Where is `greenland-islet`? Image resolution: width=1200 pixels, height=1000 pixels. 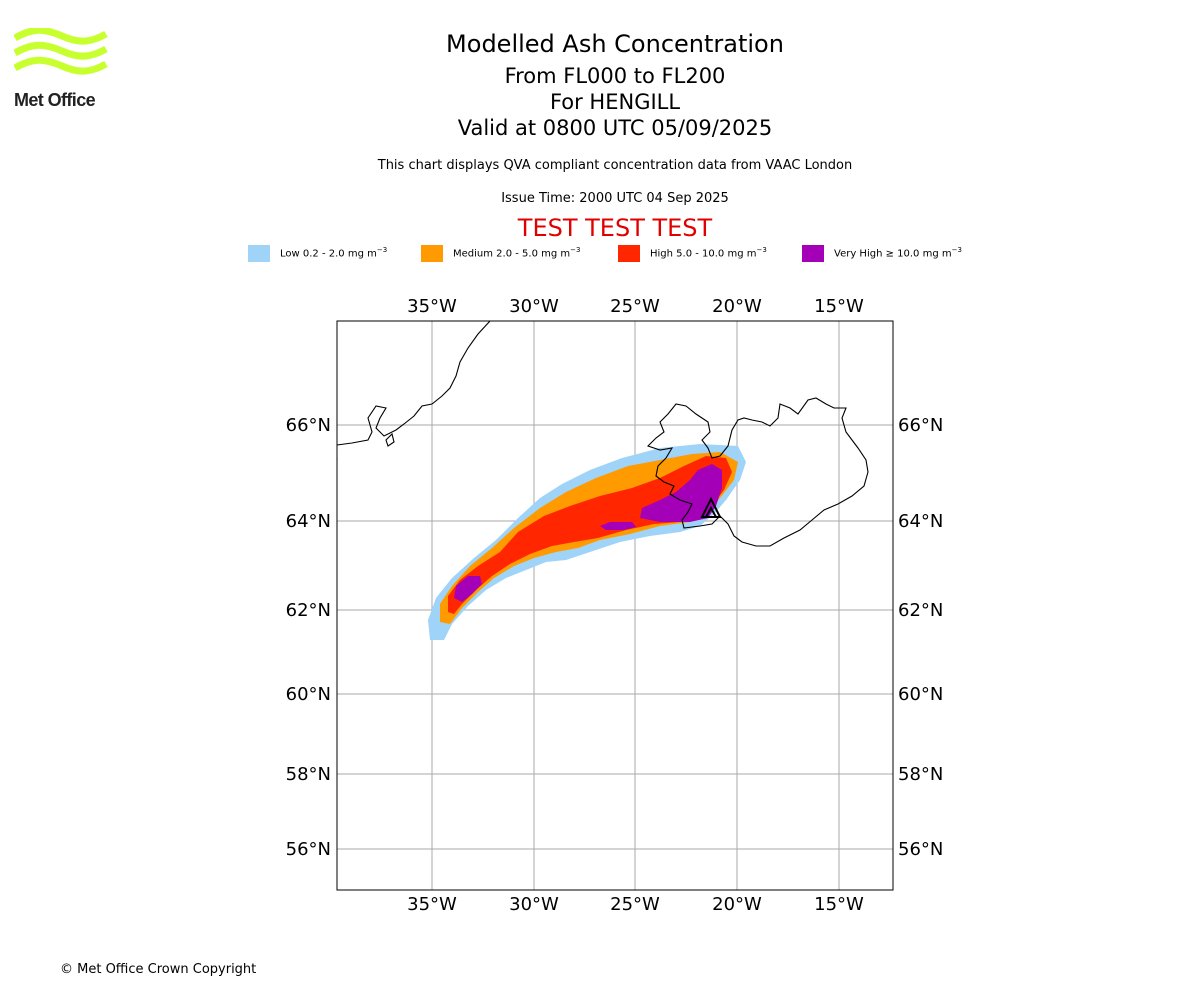
greenland-islet is located at coordinates (390, 439).